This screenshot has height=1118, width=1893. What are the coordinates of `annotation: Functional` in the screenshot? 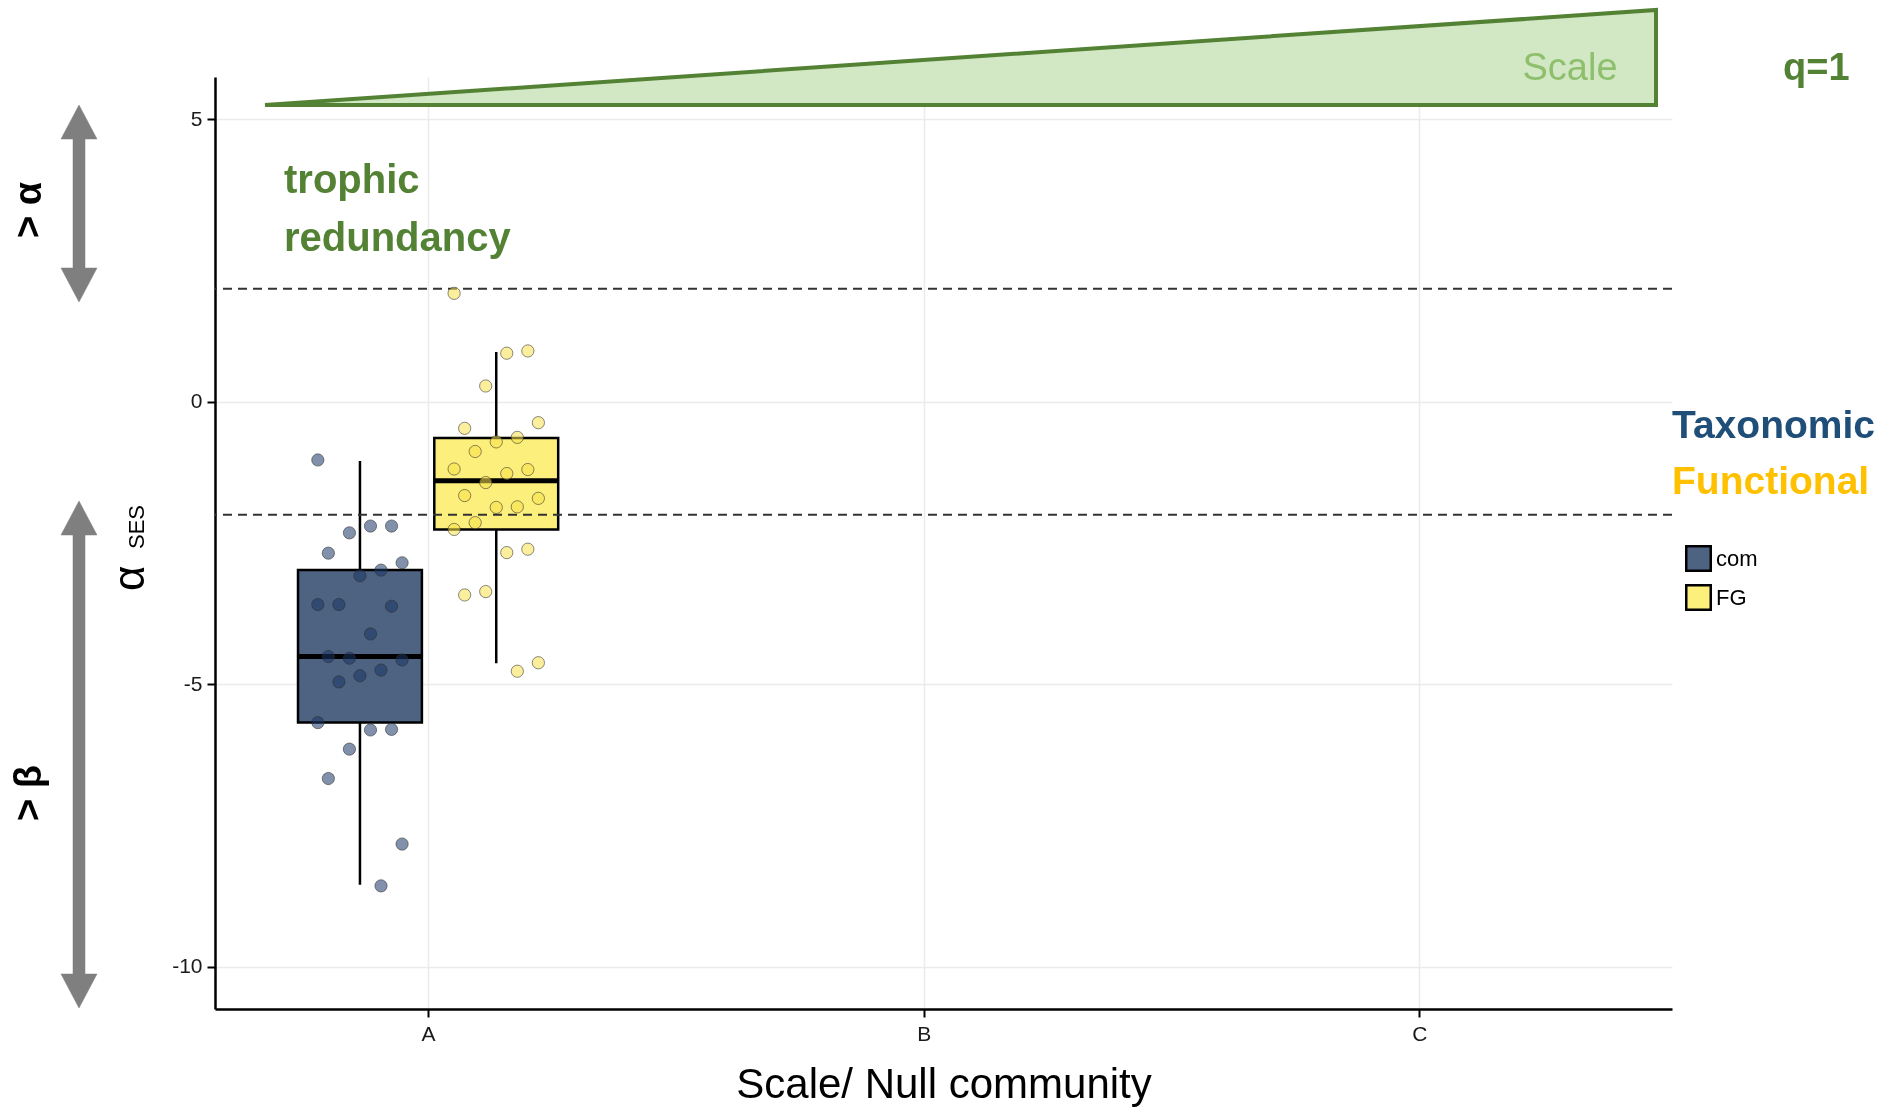 It's located at (1771, 480).